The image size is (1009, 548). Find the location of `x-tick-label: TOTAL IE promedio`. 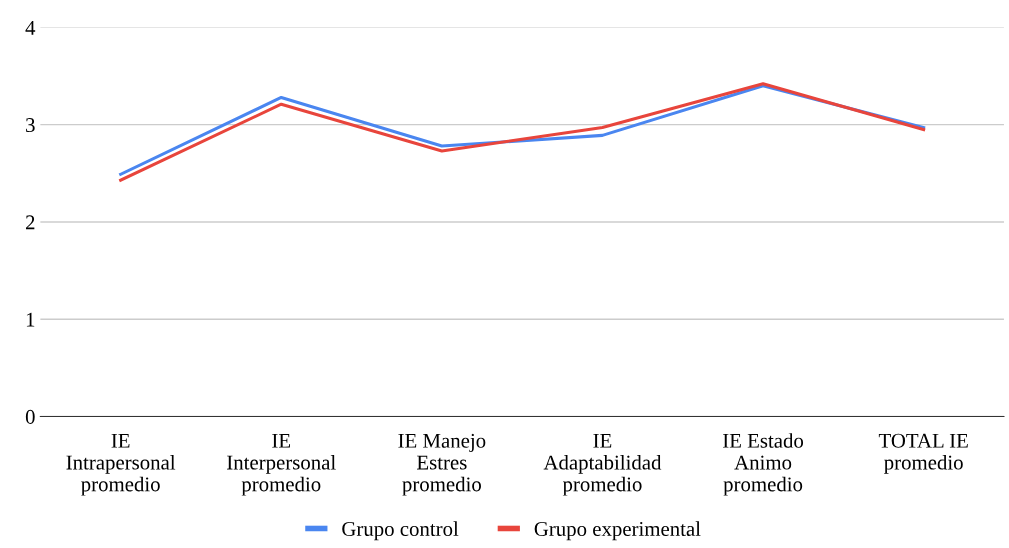

x-tick-label: TOTAL IE promedio is located at coordinates (923, 453).